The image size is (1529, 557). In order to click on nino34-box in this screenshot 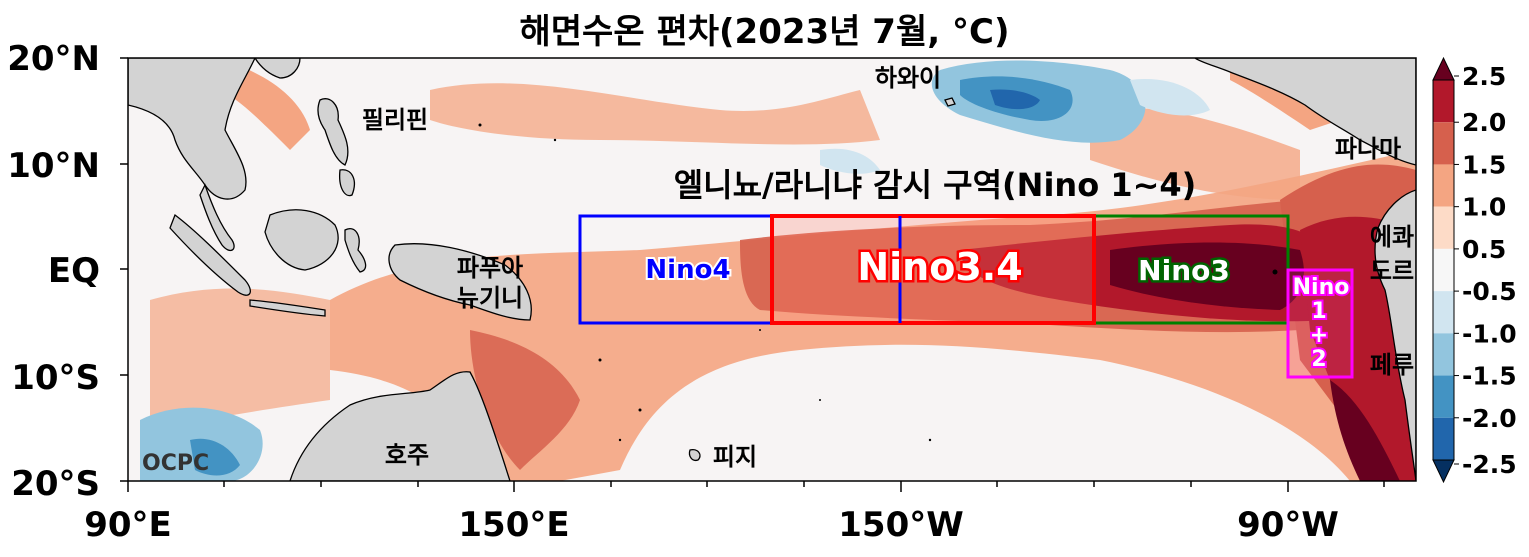, I will do `click(933, 269)`.